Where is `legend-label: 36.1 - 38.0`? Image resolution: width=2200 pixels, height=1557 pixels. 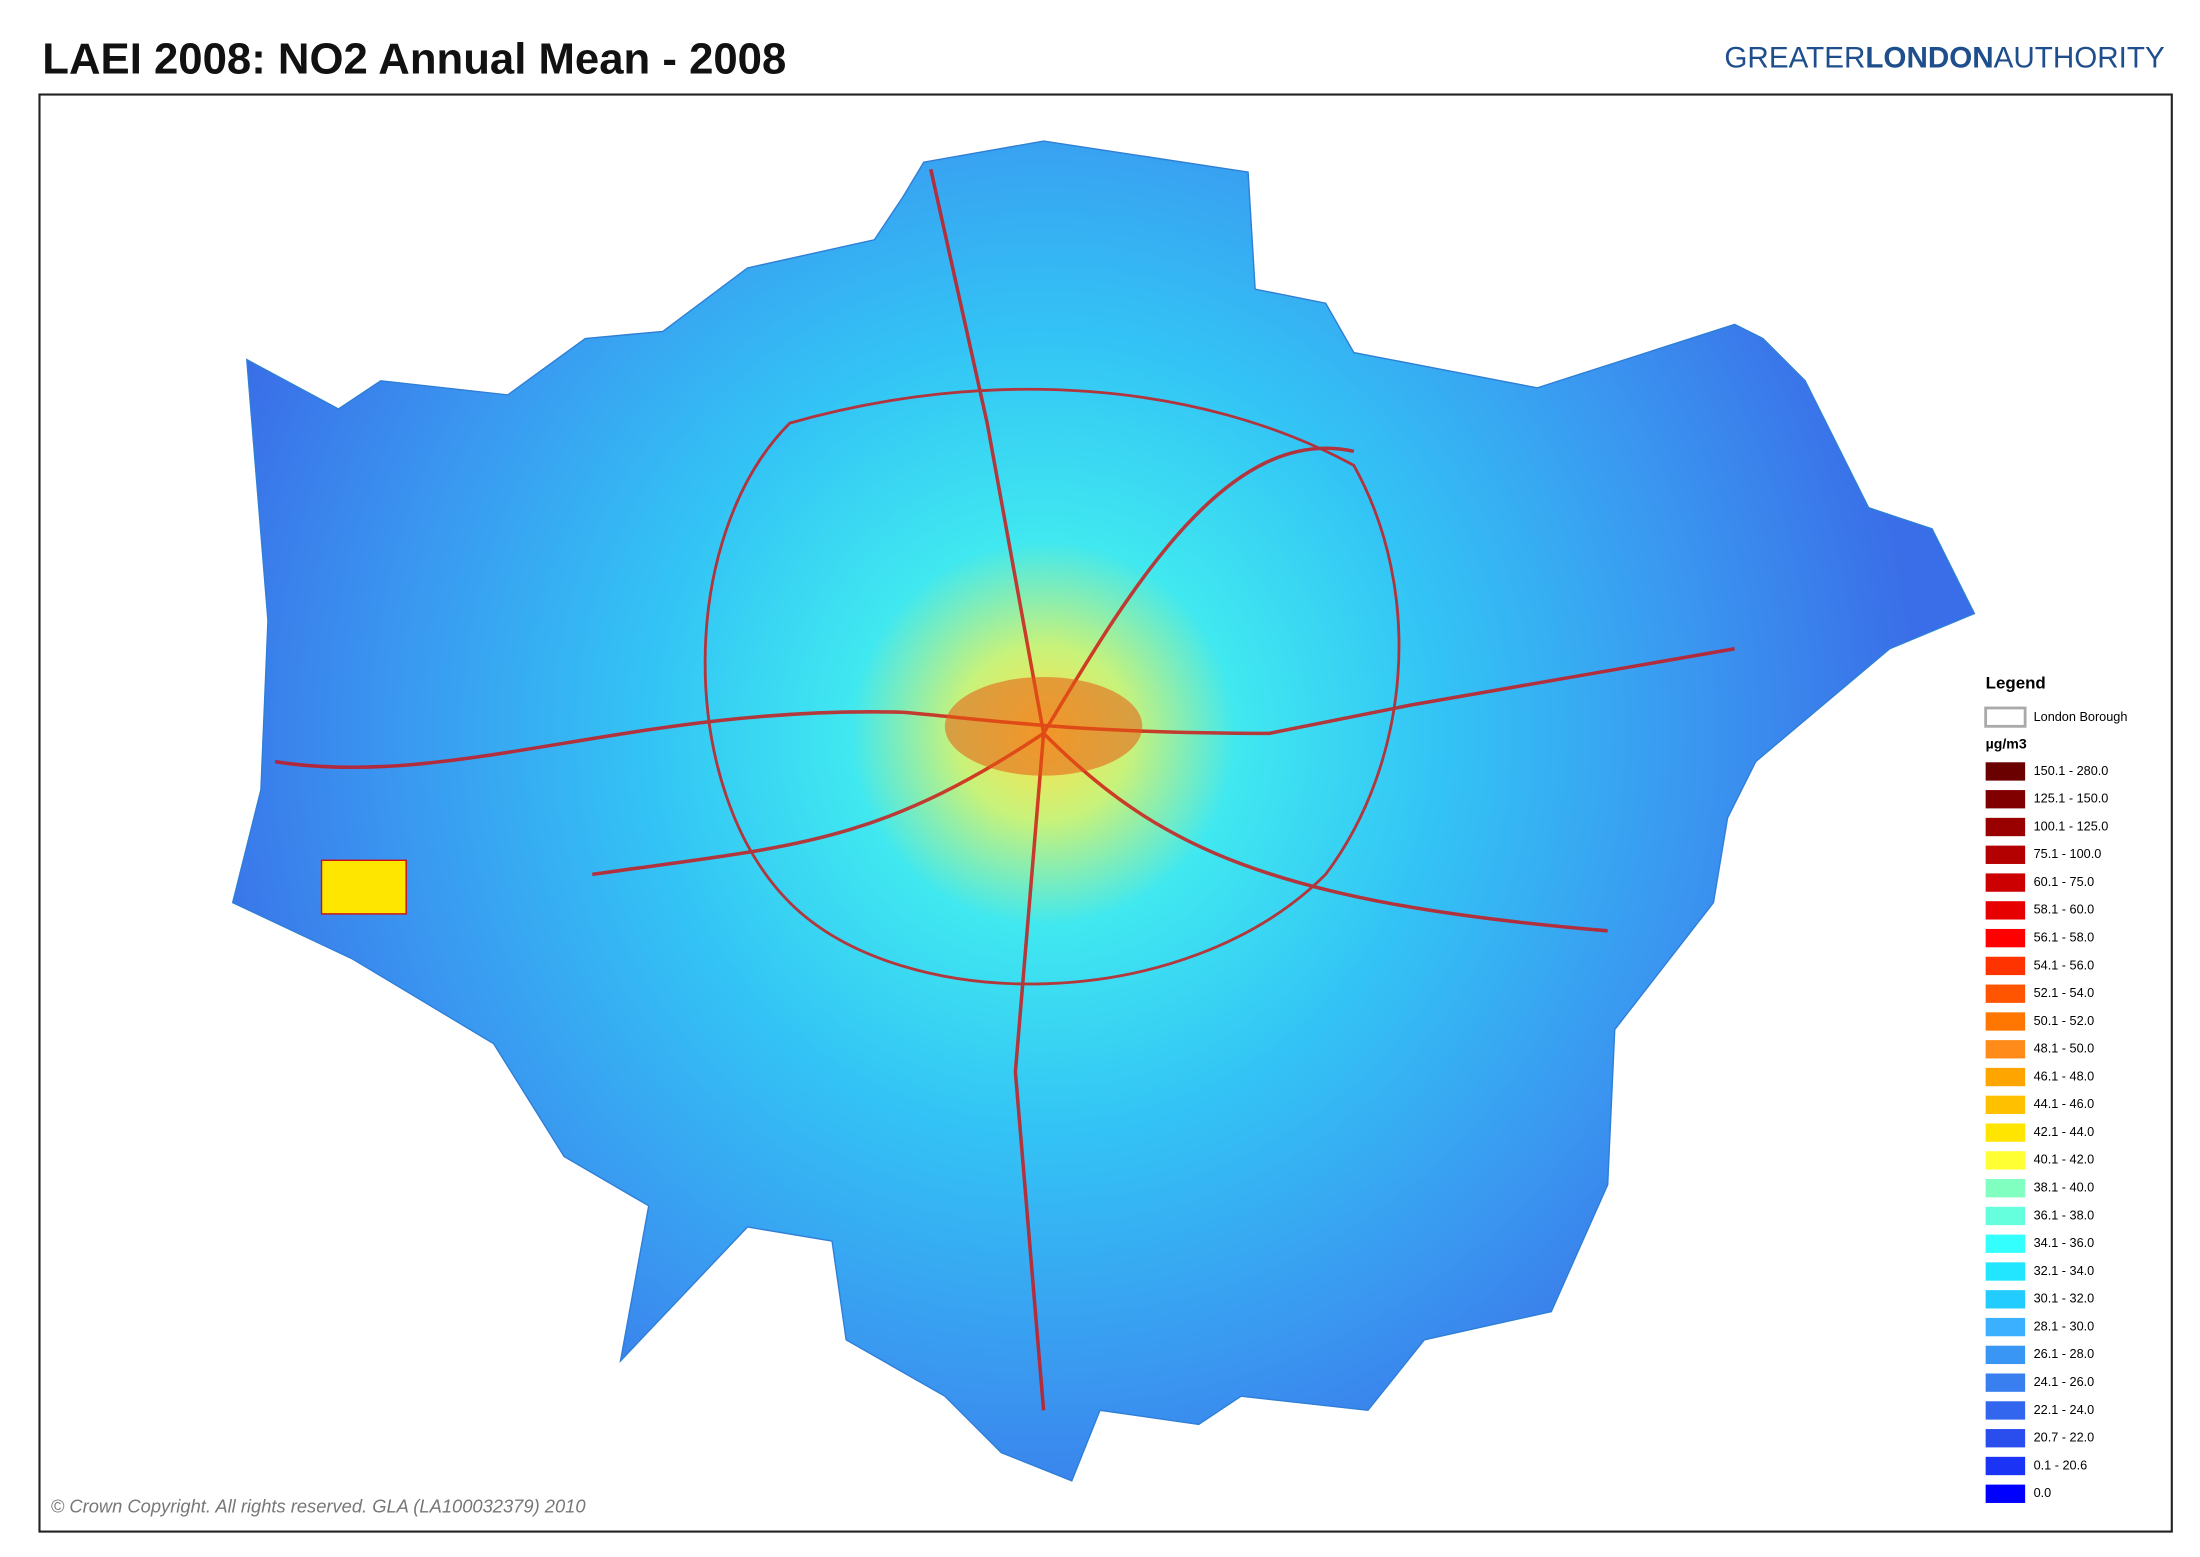
legend-label: 36.1 - 38.0 is located at coordinates (2064, 1215).